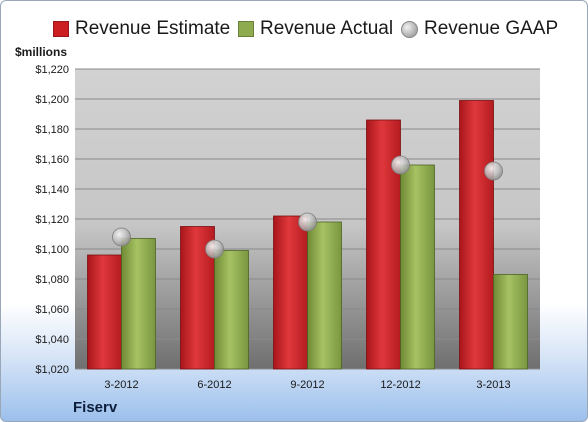 This screenshot has width=588, height=422. Describe the element at coordinates (491, 28) in the screenshot. I see `legend-label-gaap: Revenue GAAP` at that location.